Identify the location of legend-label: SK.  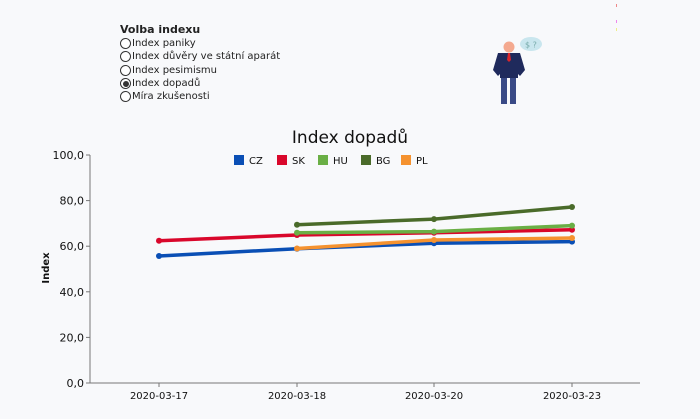
(298, 161).